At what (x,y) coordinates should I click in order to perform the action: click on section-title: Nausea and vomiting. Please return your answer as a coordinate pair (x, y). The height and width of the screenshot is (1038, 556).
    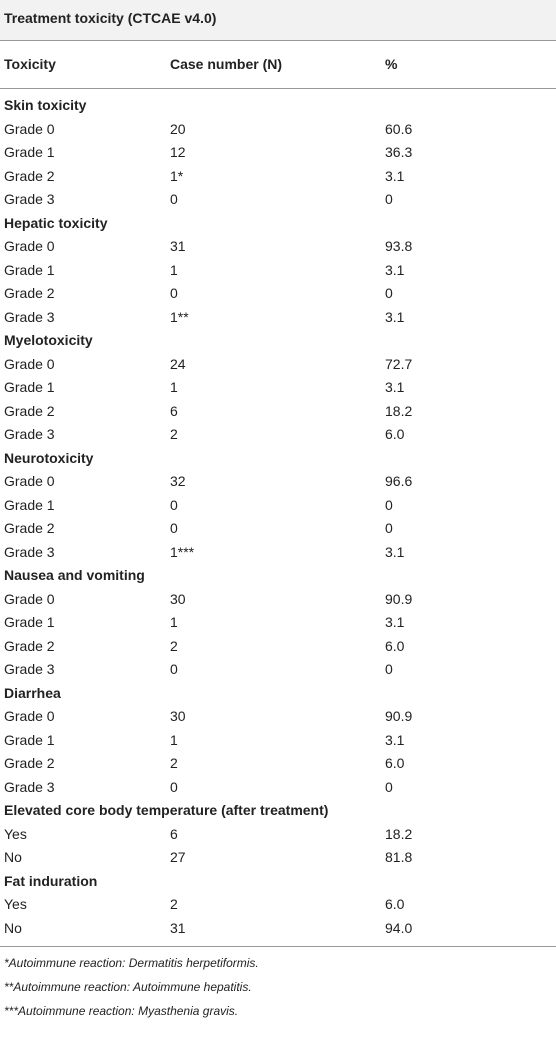
    Looking at the image, I should click on (74, 575).